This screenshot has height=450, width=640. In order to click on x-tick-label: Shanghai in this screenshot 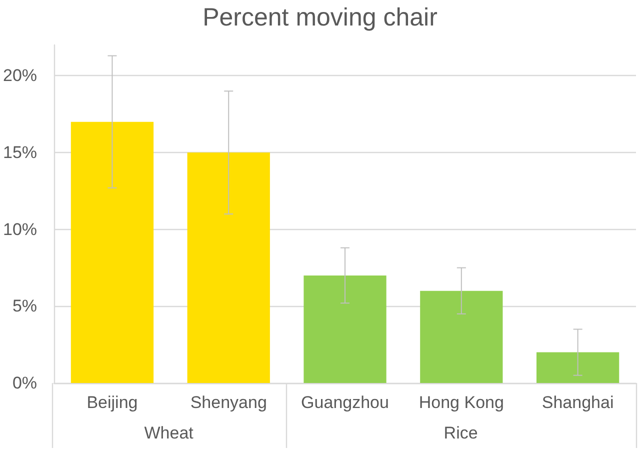, I will do `click(578, 402)`.